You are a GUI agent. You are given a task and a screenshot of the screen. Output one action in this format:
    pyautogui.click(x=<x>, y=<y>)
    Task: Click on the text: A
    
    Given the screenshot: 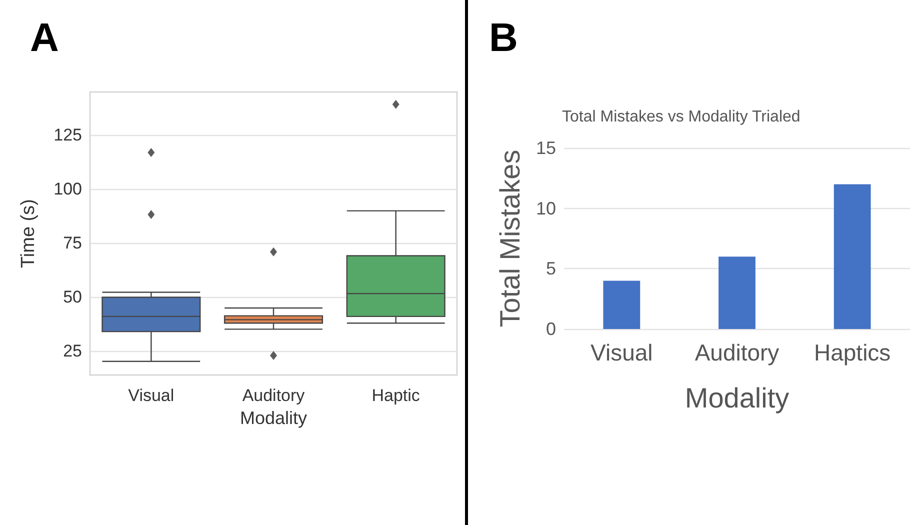 What is the action you would take?
    pyautogui.click(x=44, y=38)
    